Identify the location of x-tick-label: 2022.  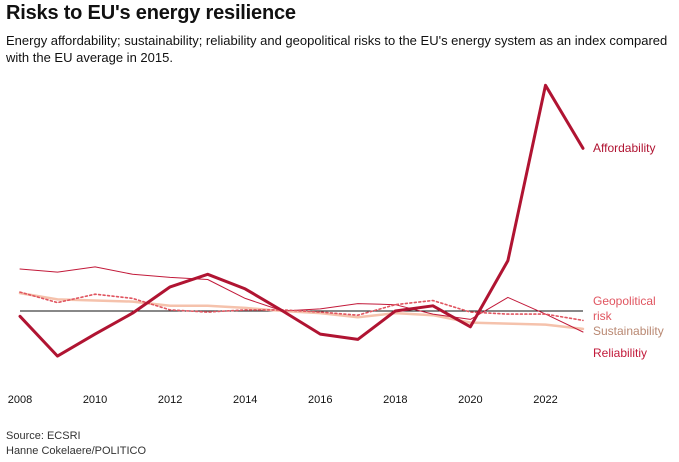
(545, 400).